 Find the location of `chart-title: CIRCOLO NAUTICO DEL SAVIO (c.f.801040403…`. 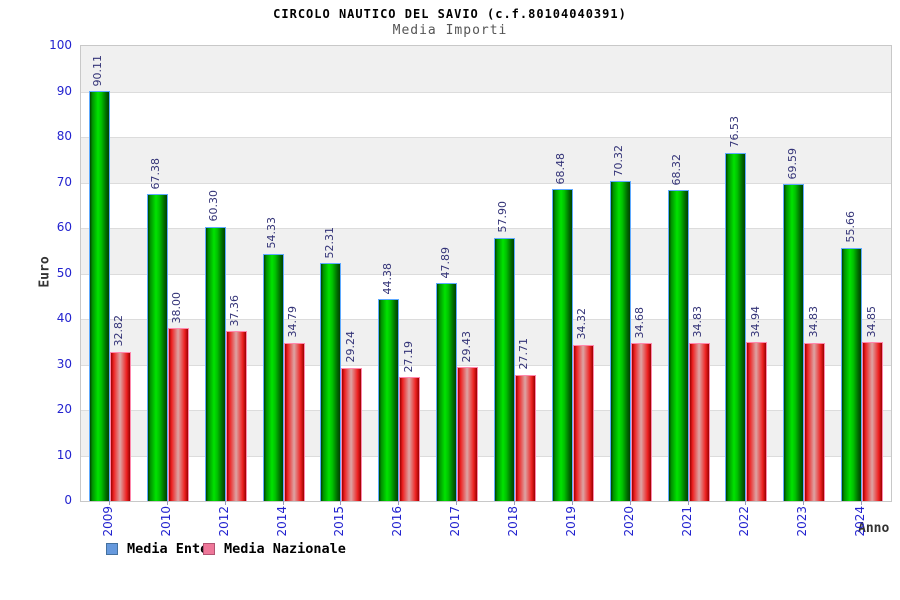

chart-title: CIRCOLO NAUTICO DEL SAVIO (c.f.801040403… is located at coordinates (450, 14).